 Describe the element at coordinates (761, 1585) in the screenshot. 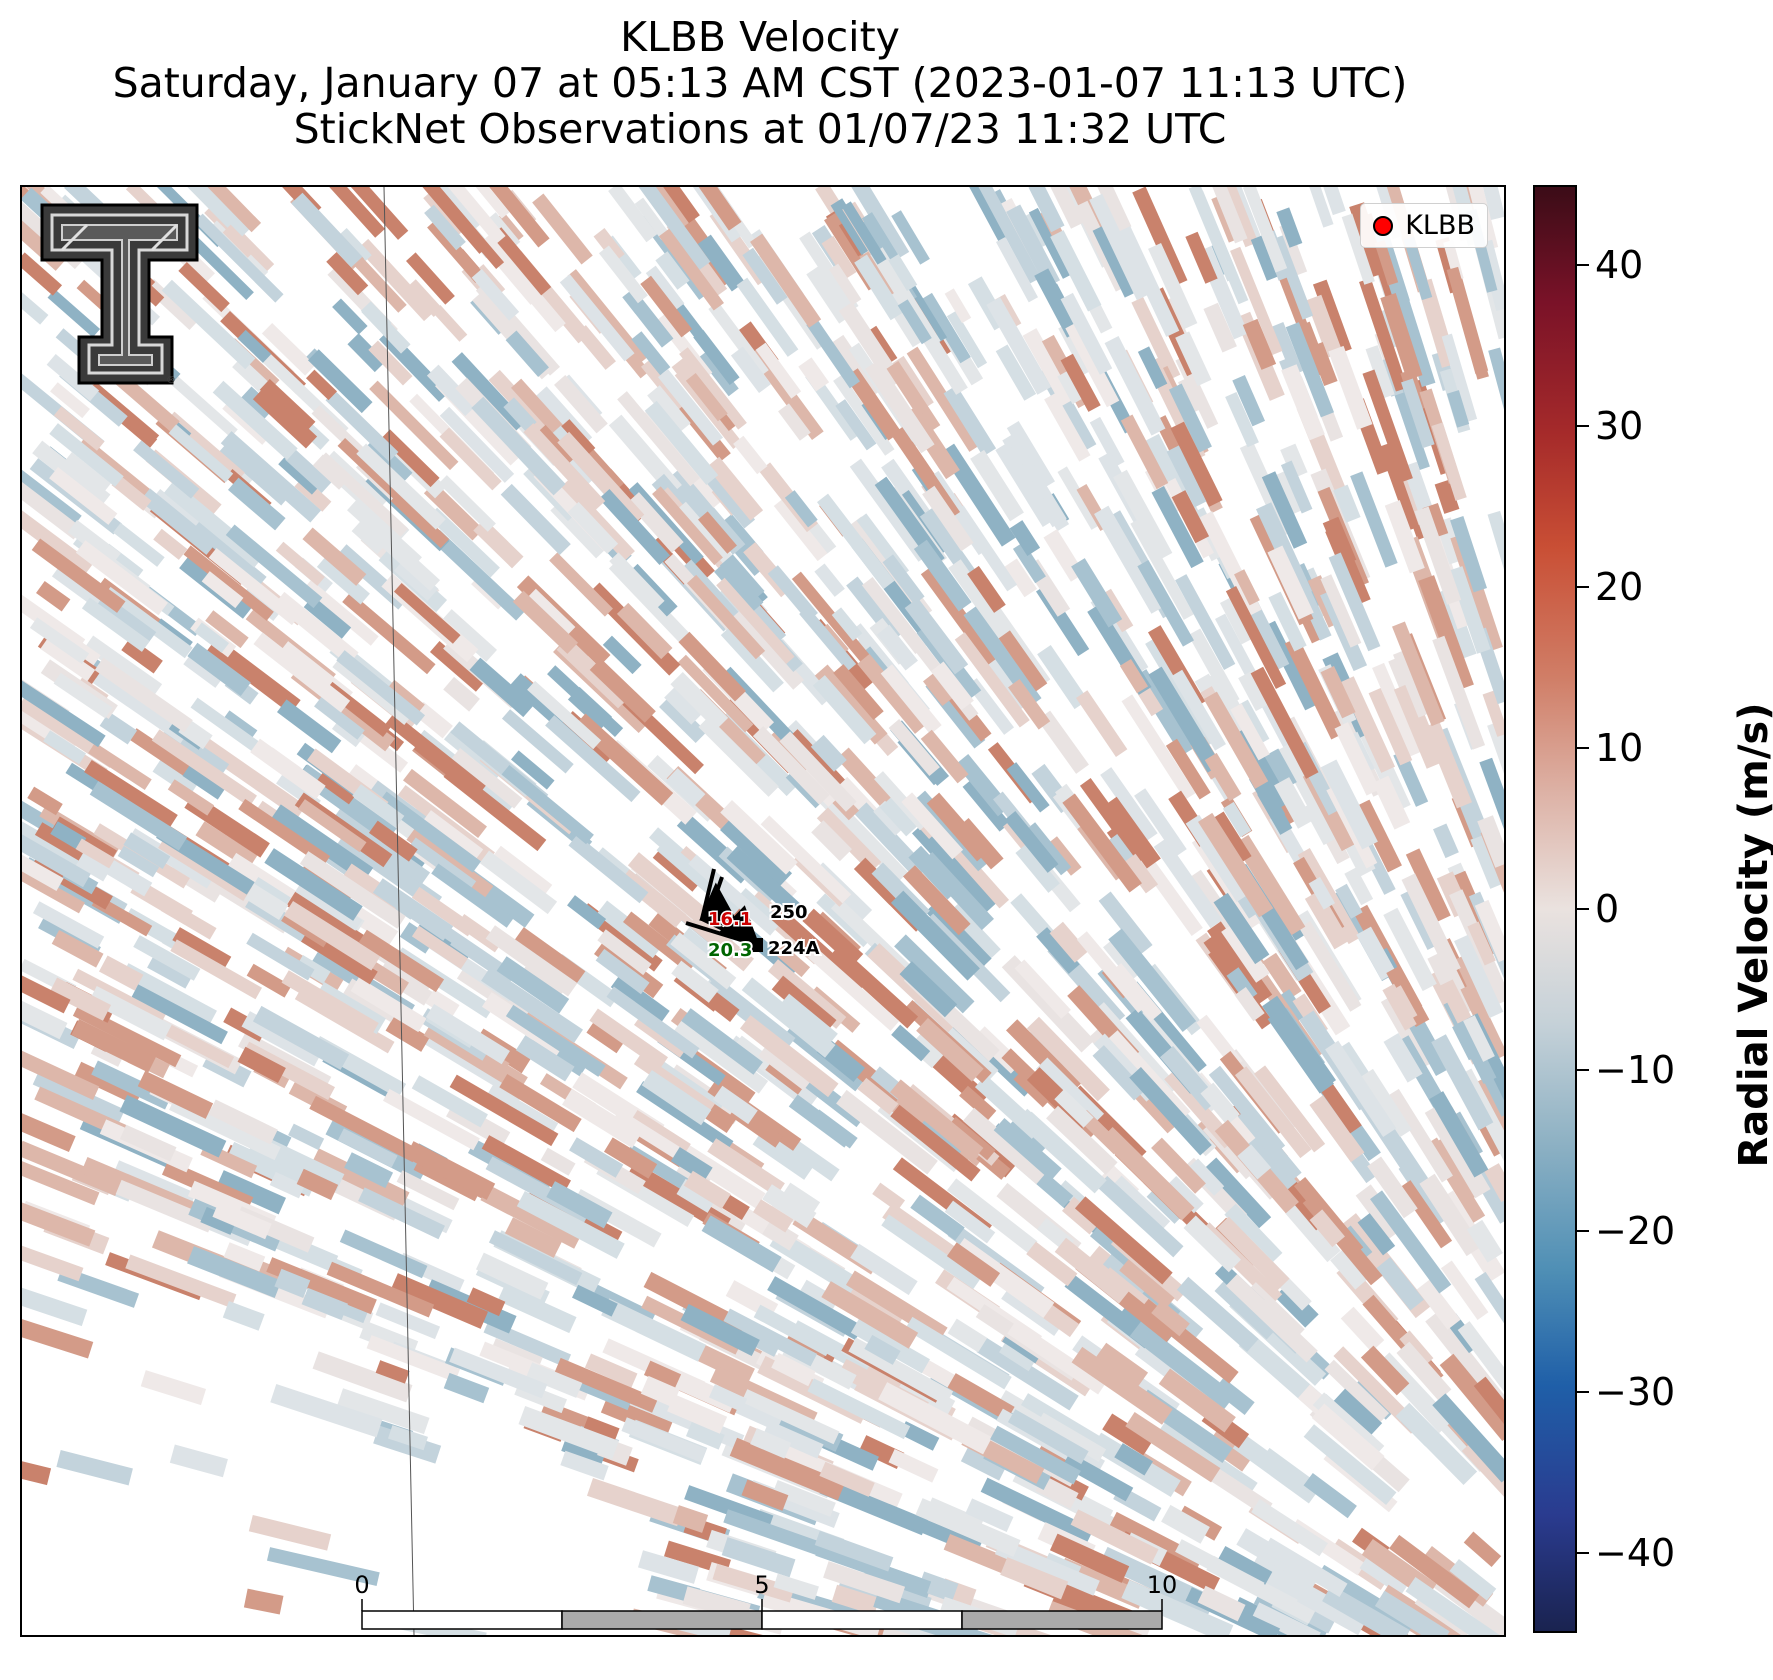

I see `scale-tick-5: 5` at that location.